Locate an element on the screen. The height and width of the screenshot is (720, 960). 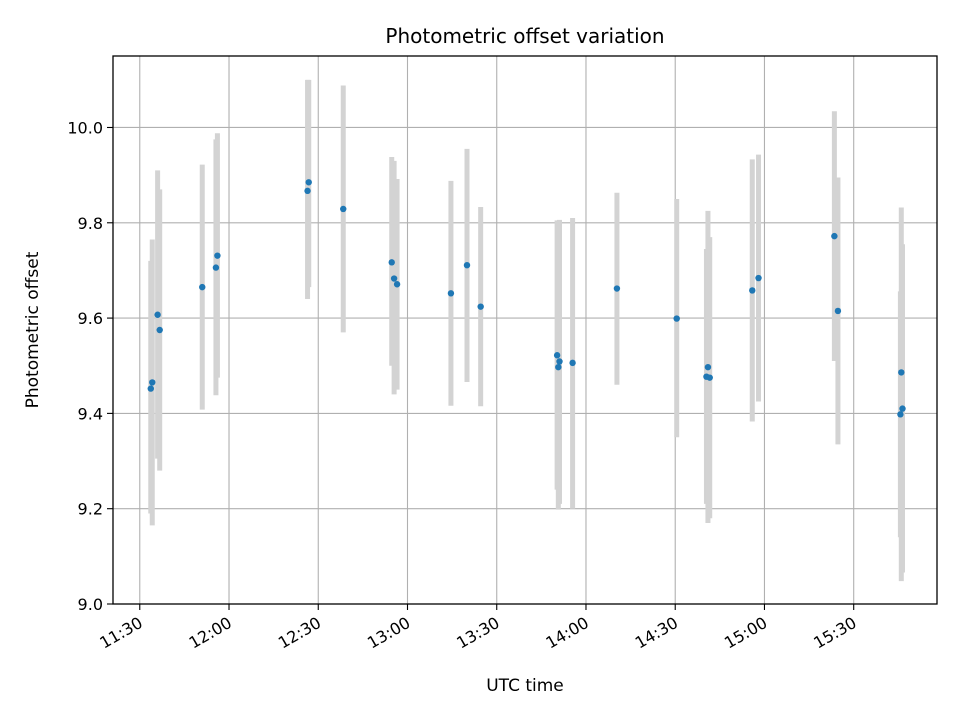
x-axis-label: UTC time is located at coordinates (525, 686).